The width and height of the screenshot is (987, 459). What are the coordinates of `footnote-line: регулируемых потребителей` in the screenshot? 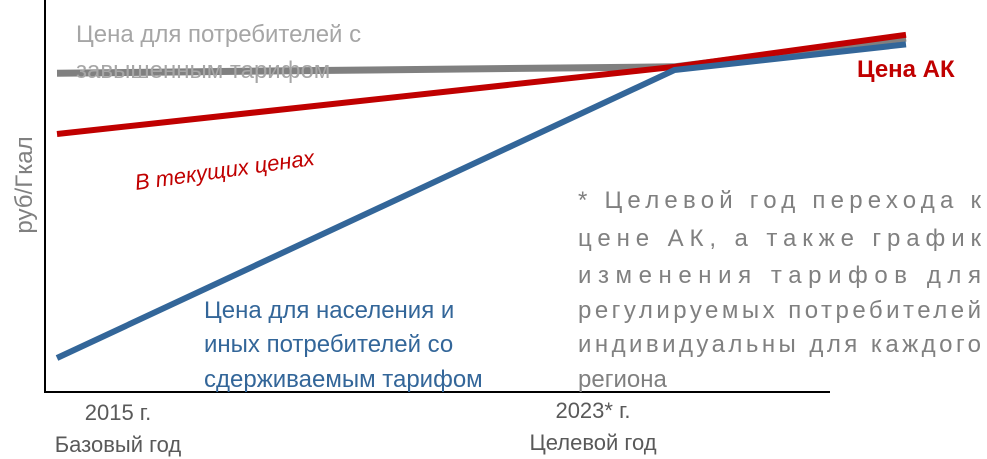 It's located at (779, 310).